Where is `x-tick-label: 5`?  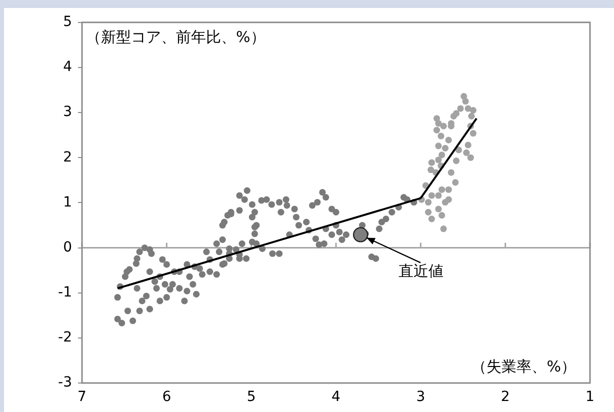 x-tick-label: 5 is located at coordinates (251, 397).